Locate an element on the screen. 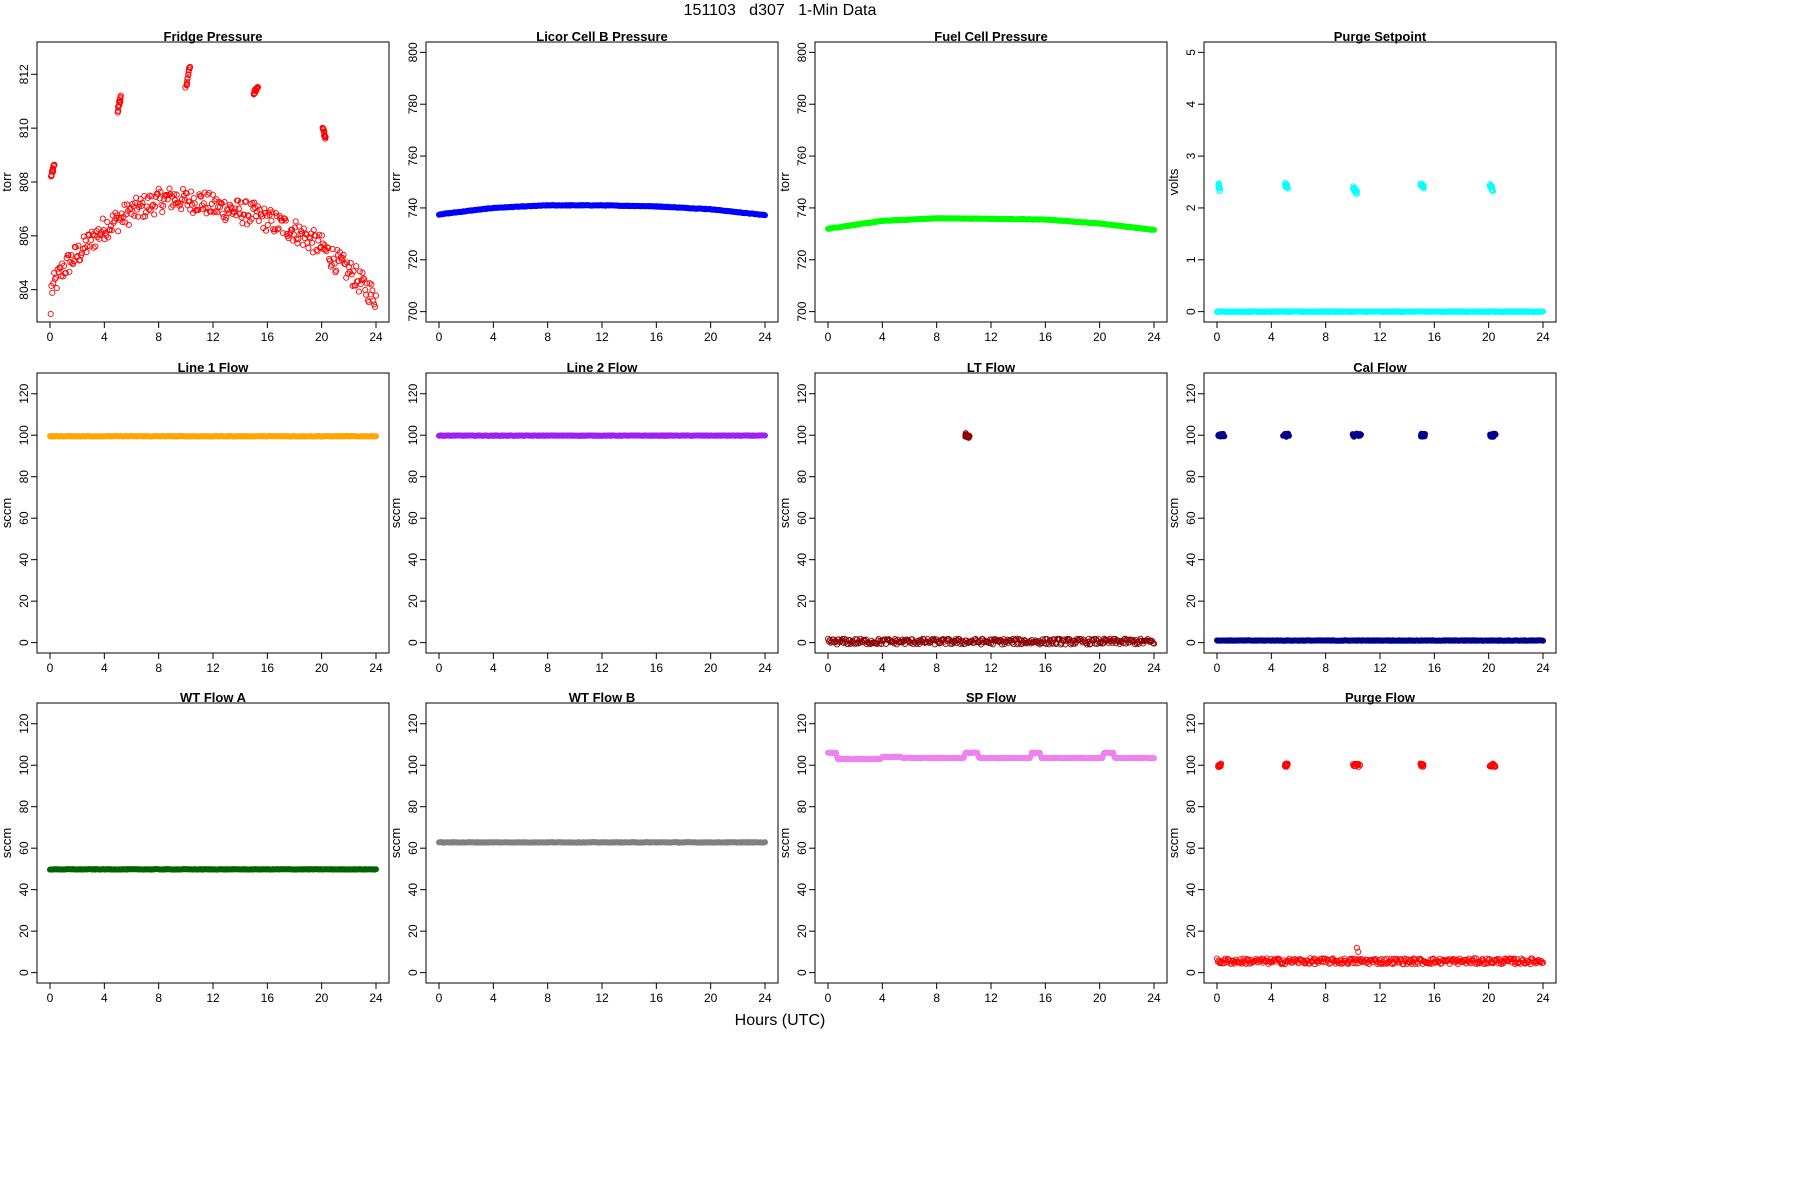 This screenshot has width=1800, height=1200. data-points is located at coordinates (991, 756).